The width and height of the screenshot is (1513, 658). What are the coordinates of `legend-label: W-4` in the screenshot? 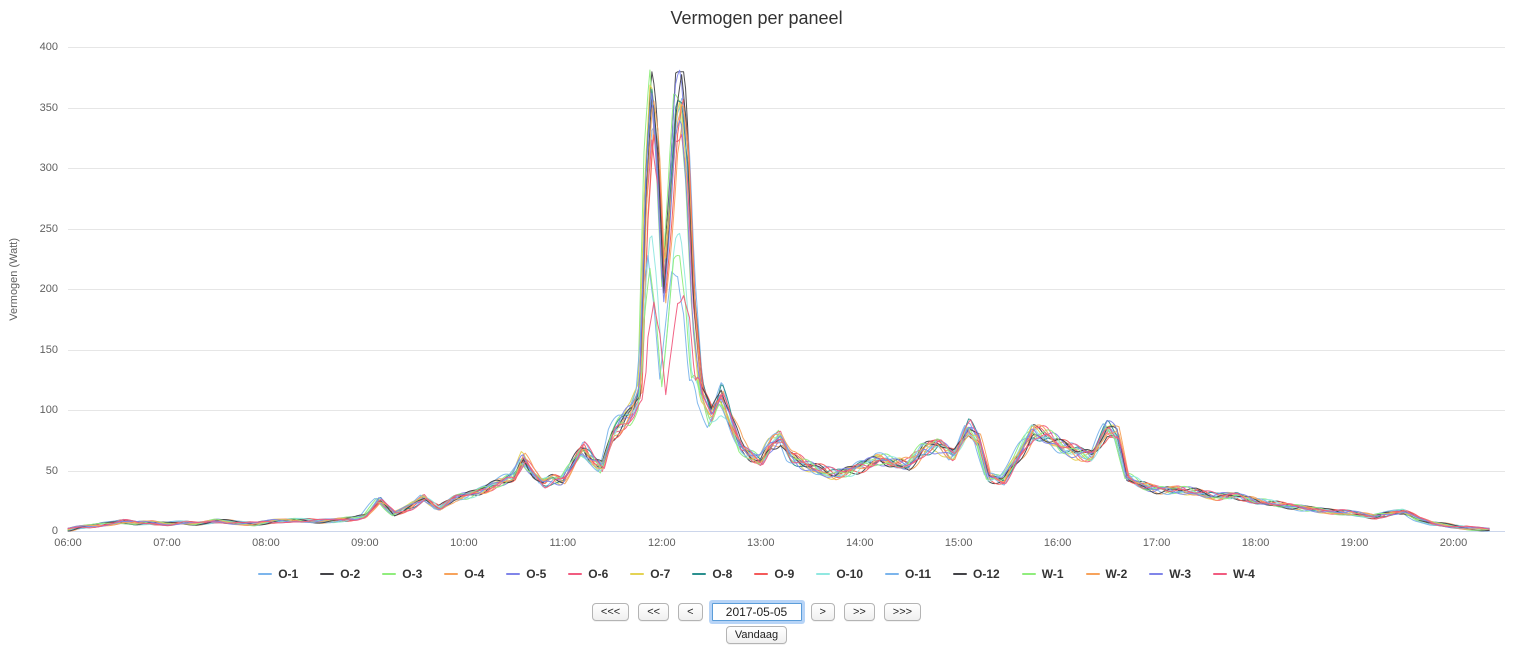 It's located at (1244, 574).